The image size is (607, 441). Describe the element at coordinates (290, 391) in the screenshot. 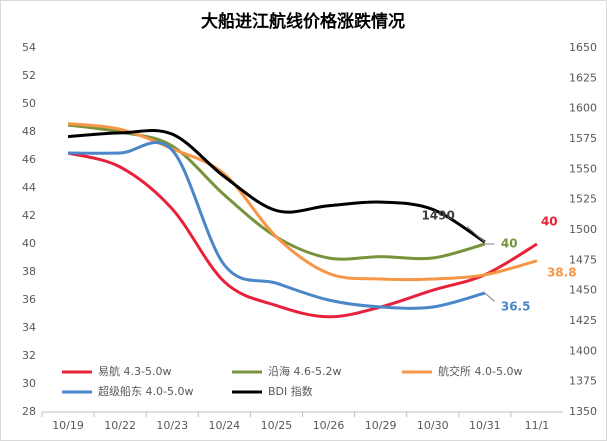

I see `legend-label: BDI 指数` at that location.